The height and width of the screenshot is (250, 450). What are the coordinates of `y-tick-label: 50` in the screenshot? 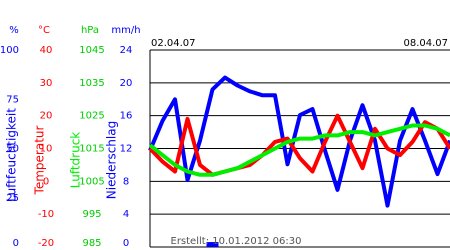 It's located at (12, 149).